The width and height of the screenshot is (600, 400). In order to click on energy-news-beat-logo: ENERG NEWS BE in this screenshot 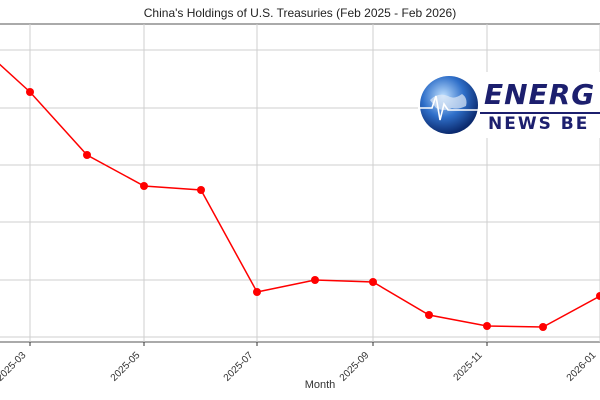, I will do `click(509, 105)`.